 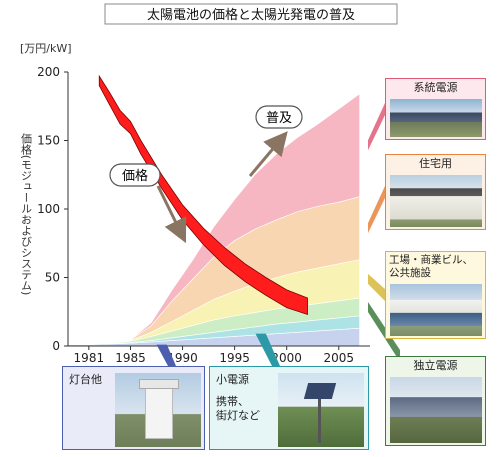 I want to click on small-power-callout-body: 携帯、 街灯など, so click(x=238, y=408).